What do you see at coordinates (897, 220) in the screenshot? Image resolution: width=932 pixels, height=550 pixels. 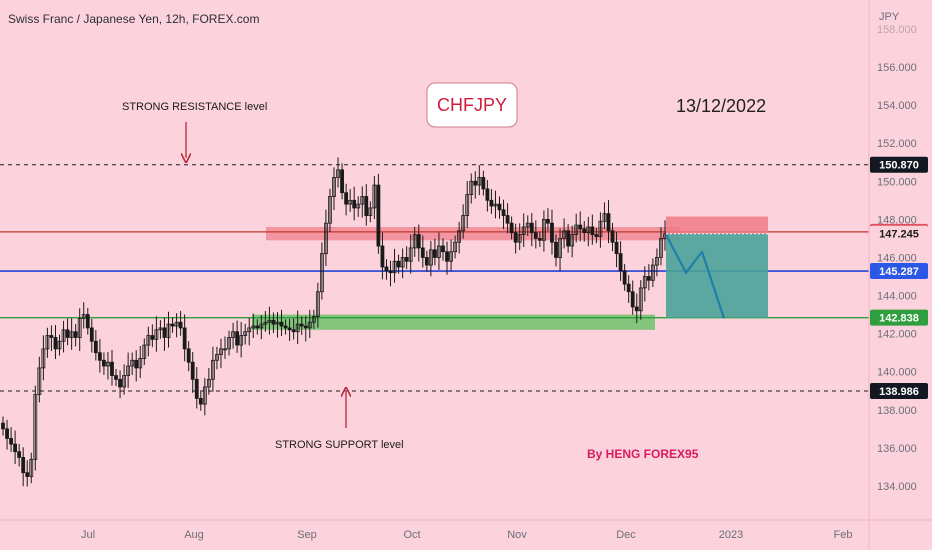 I see `price-tick-label: 148.000` at bounding box center [897, 220].